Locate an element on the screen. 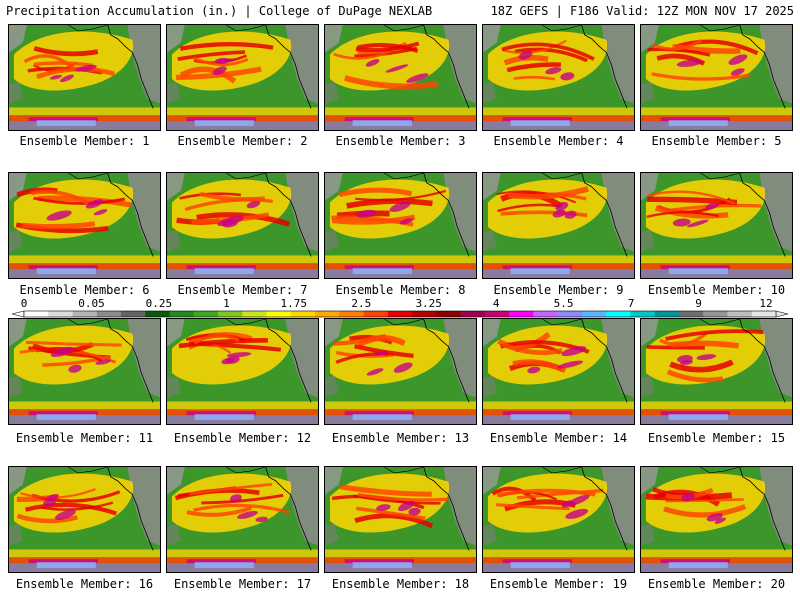  ensemble-member-label: Ensemble Member: 16 is located at coordinates (84, 584).